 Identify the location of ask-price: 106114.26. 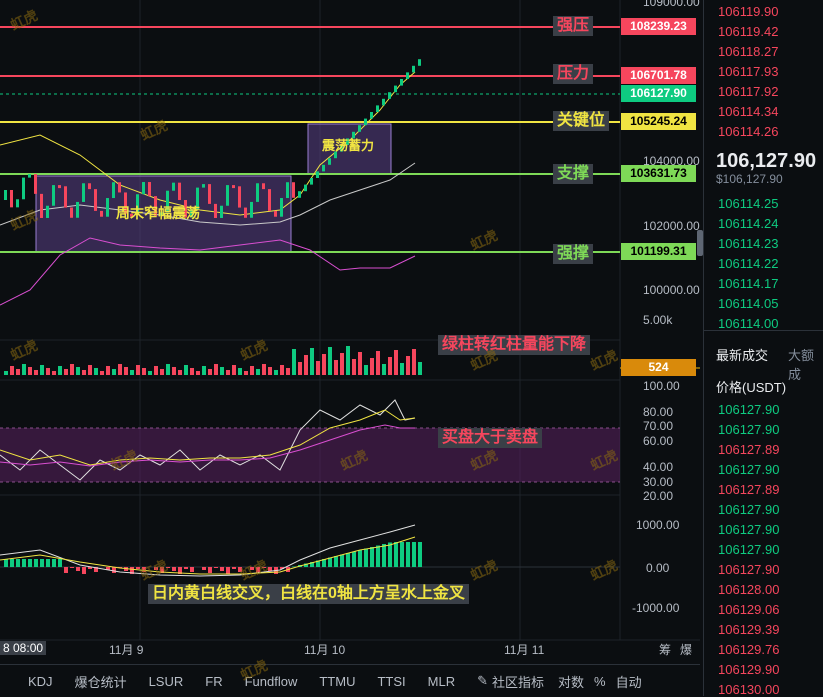
(748, 131).